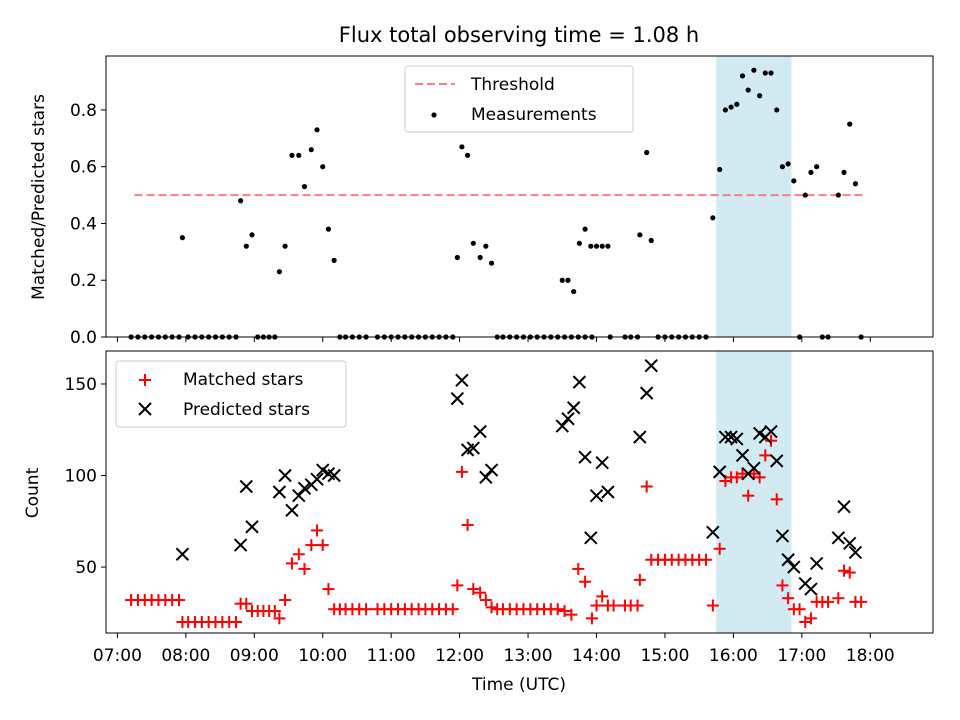 The image size is (960, 720). What do you see at coordinates (145, 409) in the screenshot?
I see `legend-predicted-swatch` at bounding box center [145, 409].